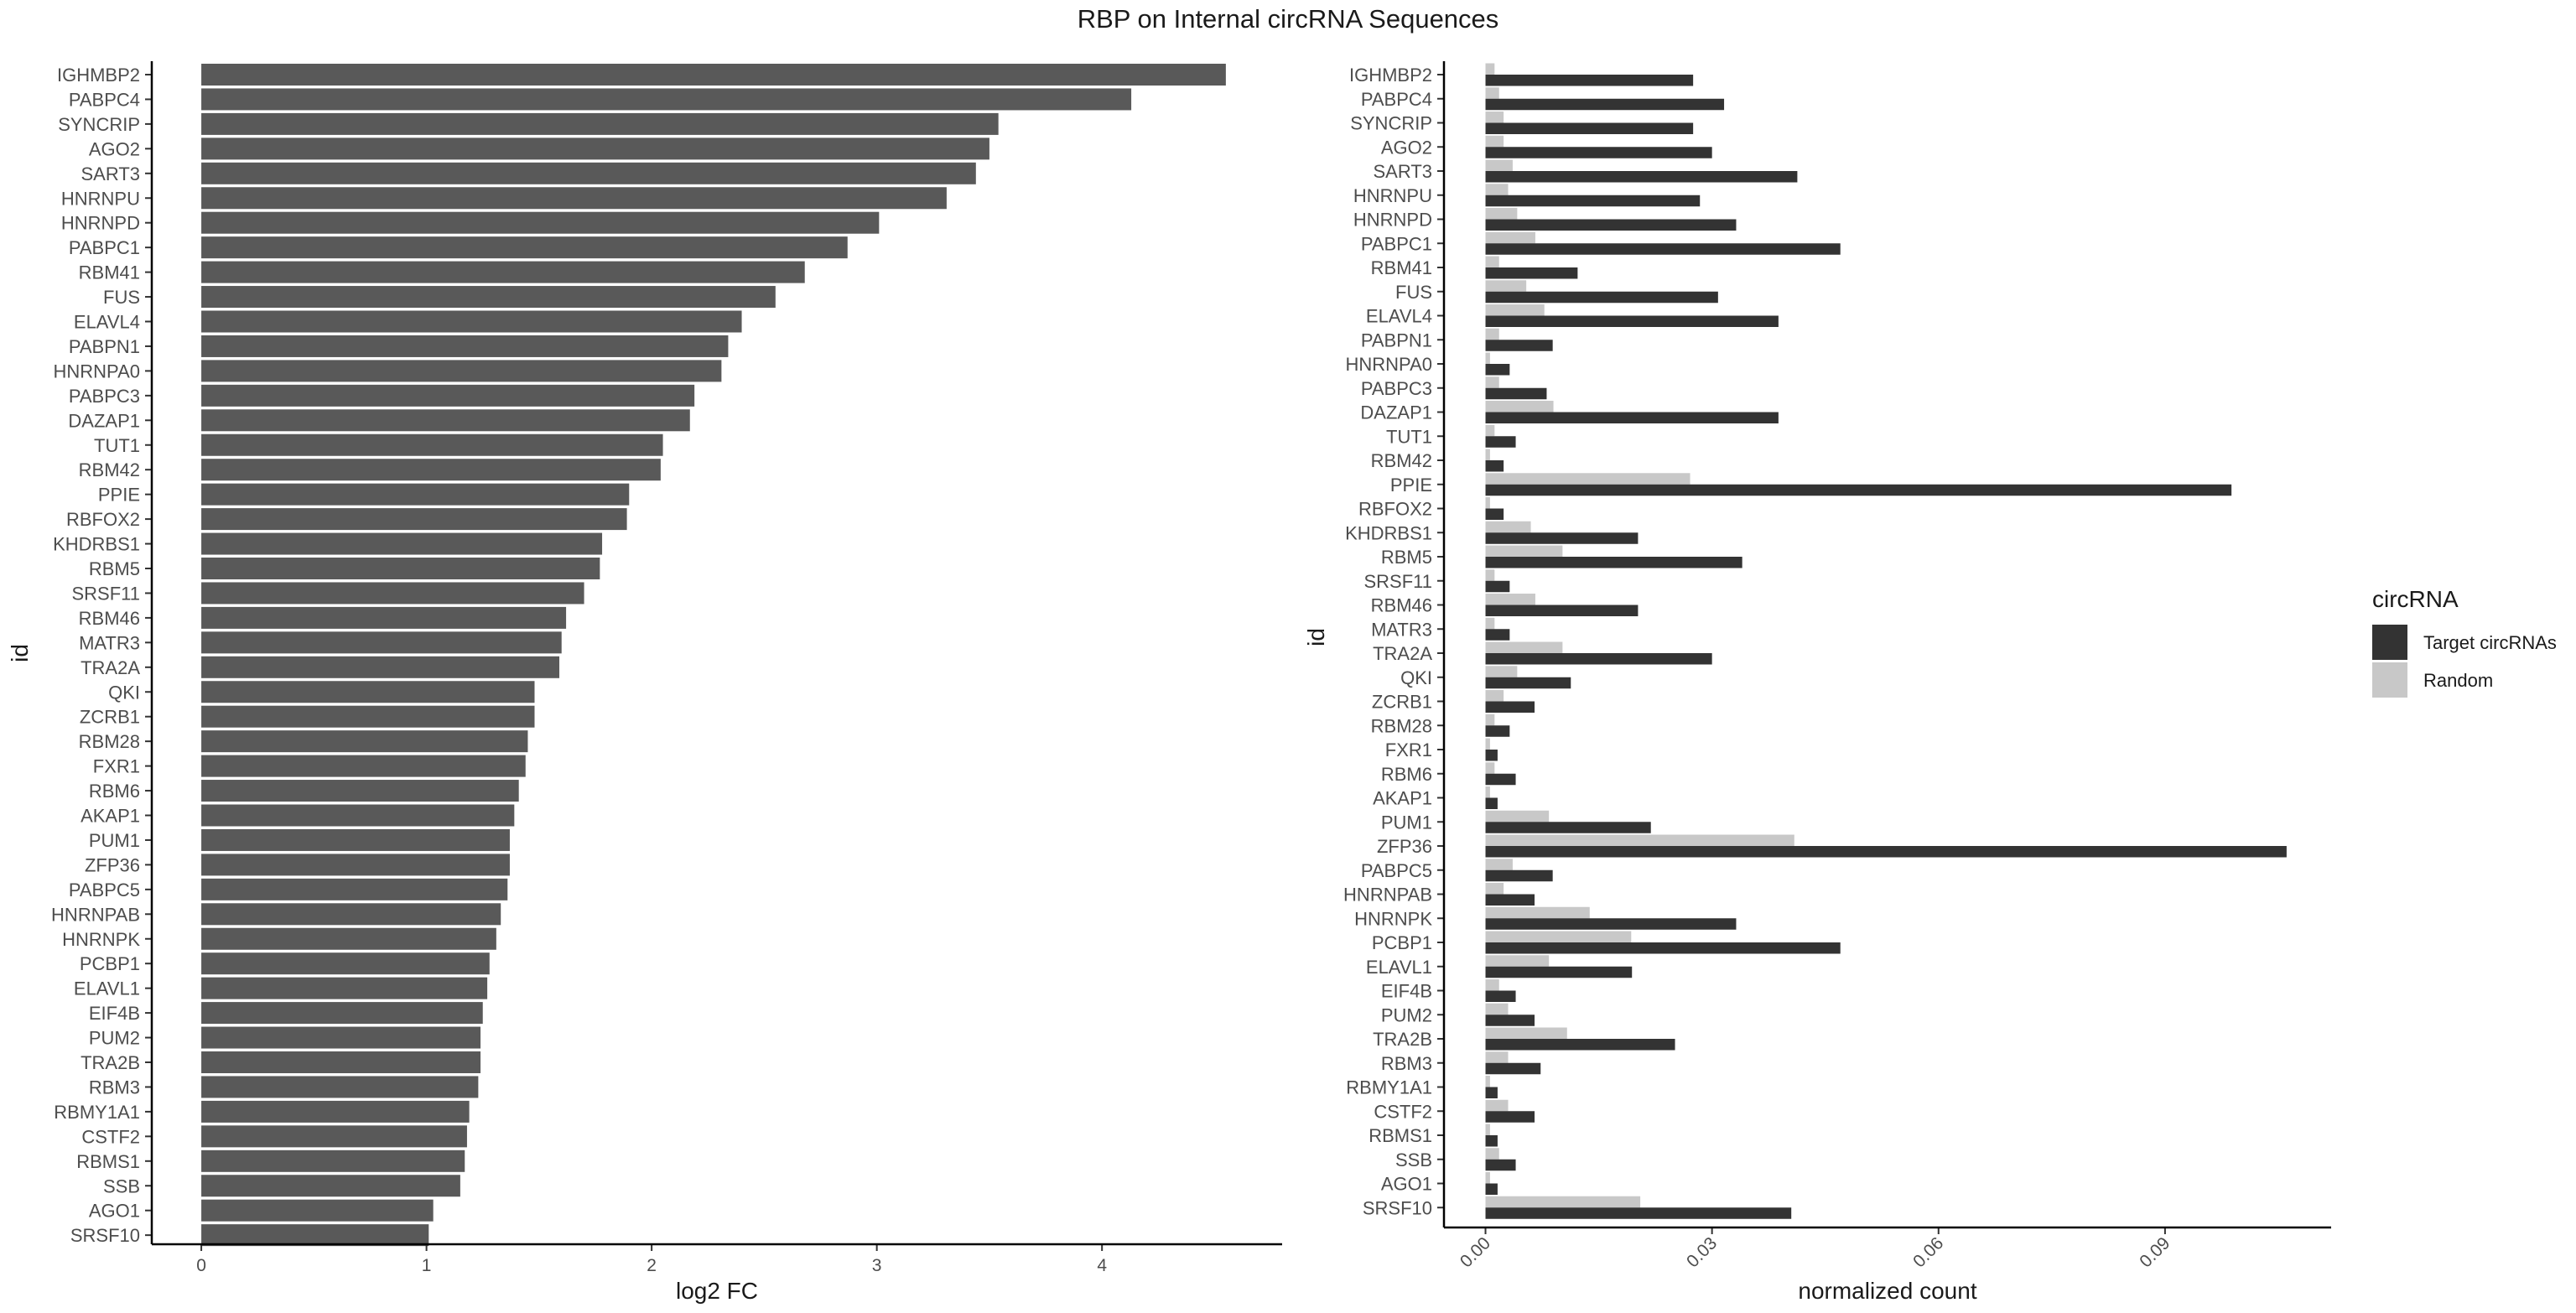 This screenshot has width=2576, height=1313. Describe the element at coordinates (354, 889) in the screenshot. I see `bar-pabpc5` at that location.